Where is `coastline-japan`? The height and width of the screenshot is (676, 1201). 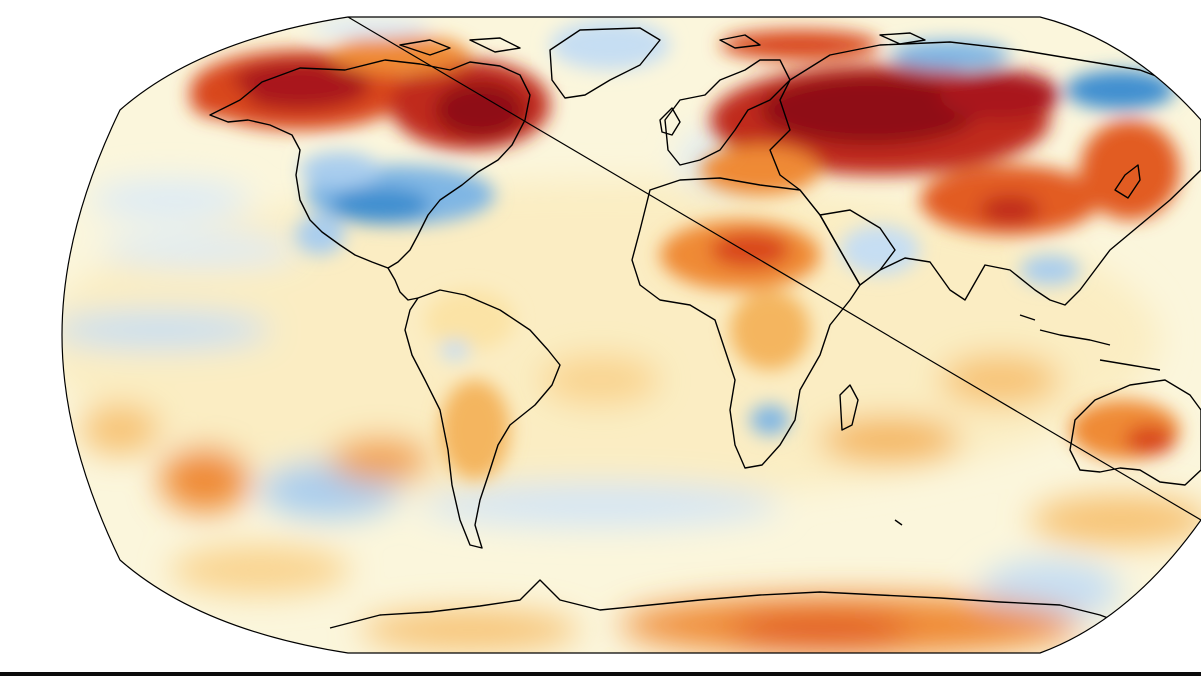
coastline-japan is located at coordinates (1127, 181).